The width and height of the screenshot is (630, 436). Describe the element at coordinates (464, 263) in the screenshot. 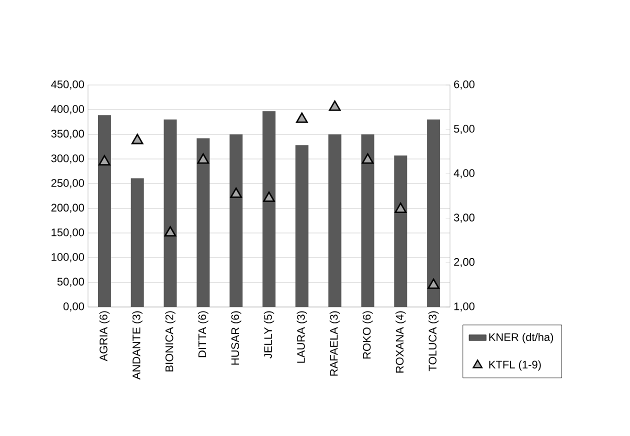

I see `y2-tick-label: 2,00` at that location.